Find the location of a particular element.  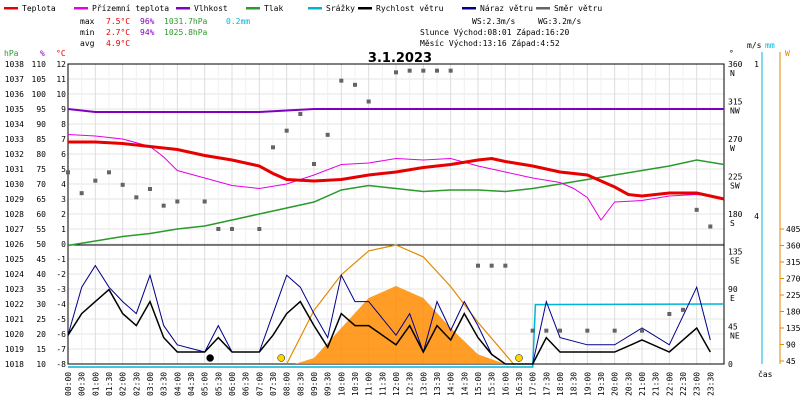

tick-dir: 270 is located at coordinates (735, 139).